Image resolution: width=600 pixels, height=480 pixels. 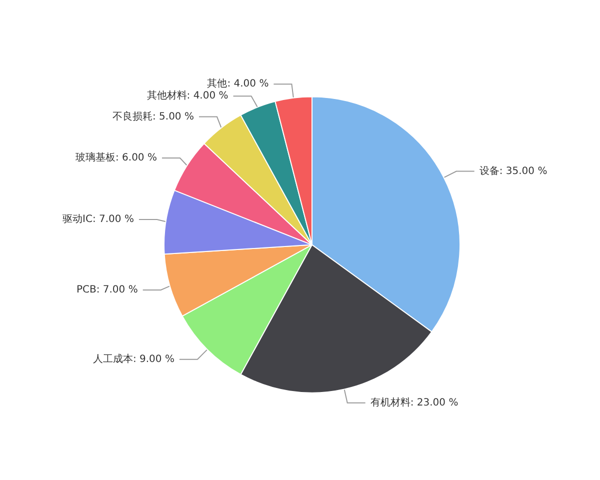 I want to click on slice-label: PCB: 7.00 %, so click(x=107, y=290).